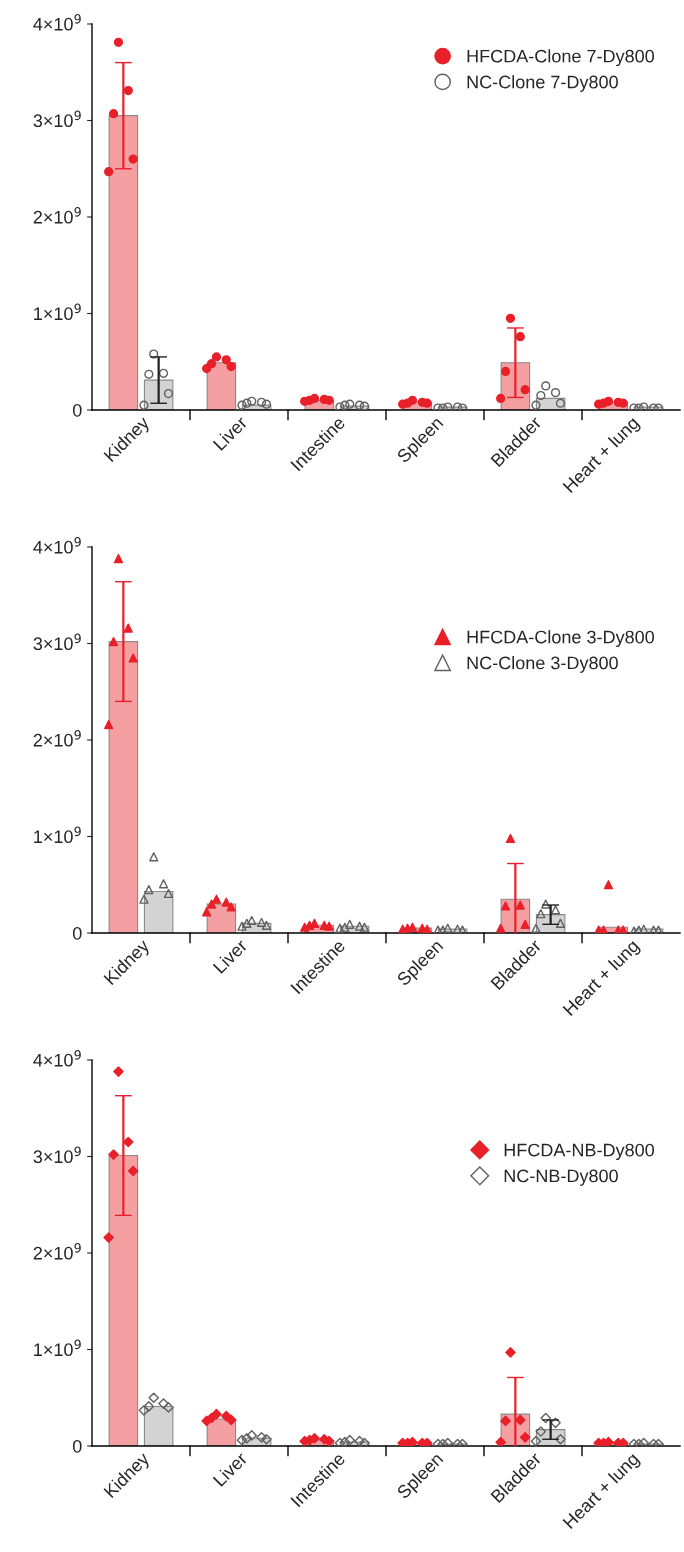 The width and height of the screenshot is (684, 1552). I want to click on legend-label: HFCDA-NB-Dy800, so click(579, 1152).